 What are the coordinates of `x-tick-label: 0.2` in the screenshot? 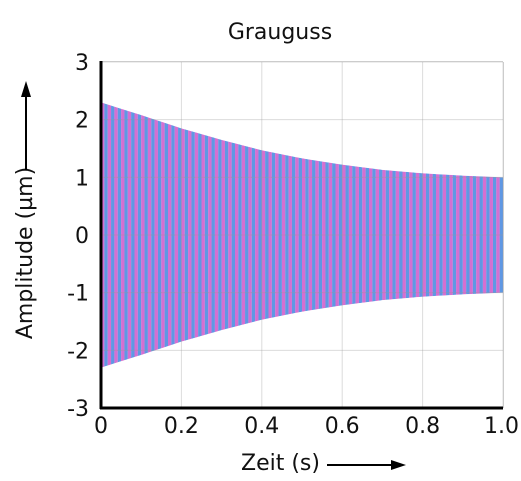 It's located at (181, 426).